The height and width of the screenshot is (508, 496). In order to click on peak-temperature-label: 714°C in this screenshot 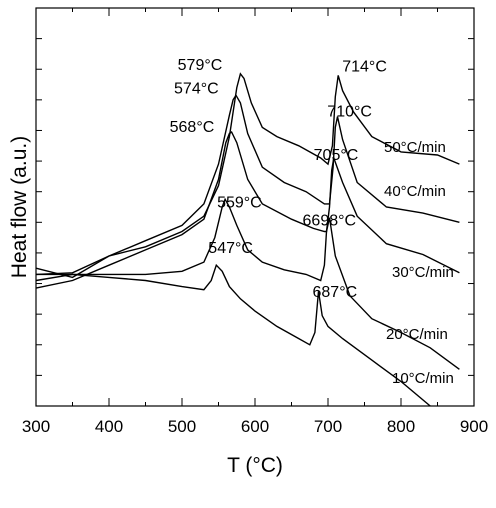, I will do `click(364, 66)`.